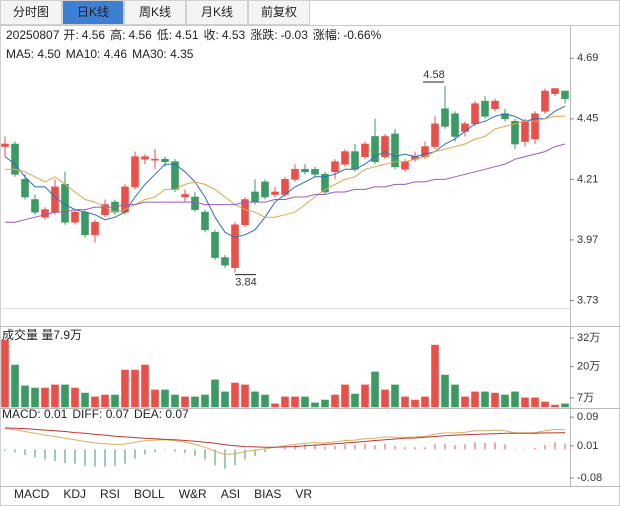  What do you see at coordinates (211, 35) in the screenshot?
I see `info-label: 收:` at bounding box center [211, 35].